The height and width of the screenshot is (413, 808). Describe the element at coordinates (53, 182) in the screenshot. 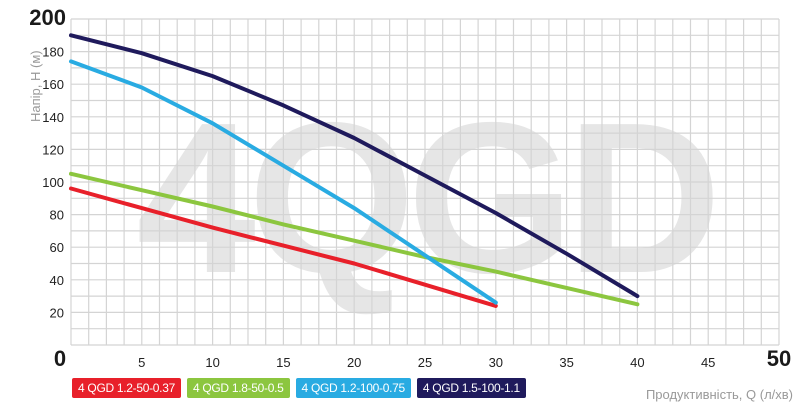

I see `y-tick-label: 100` at that location.